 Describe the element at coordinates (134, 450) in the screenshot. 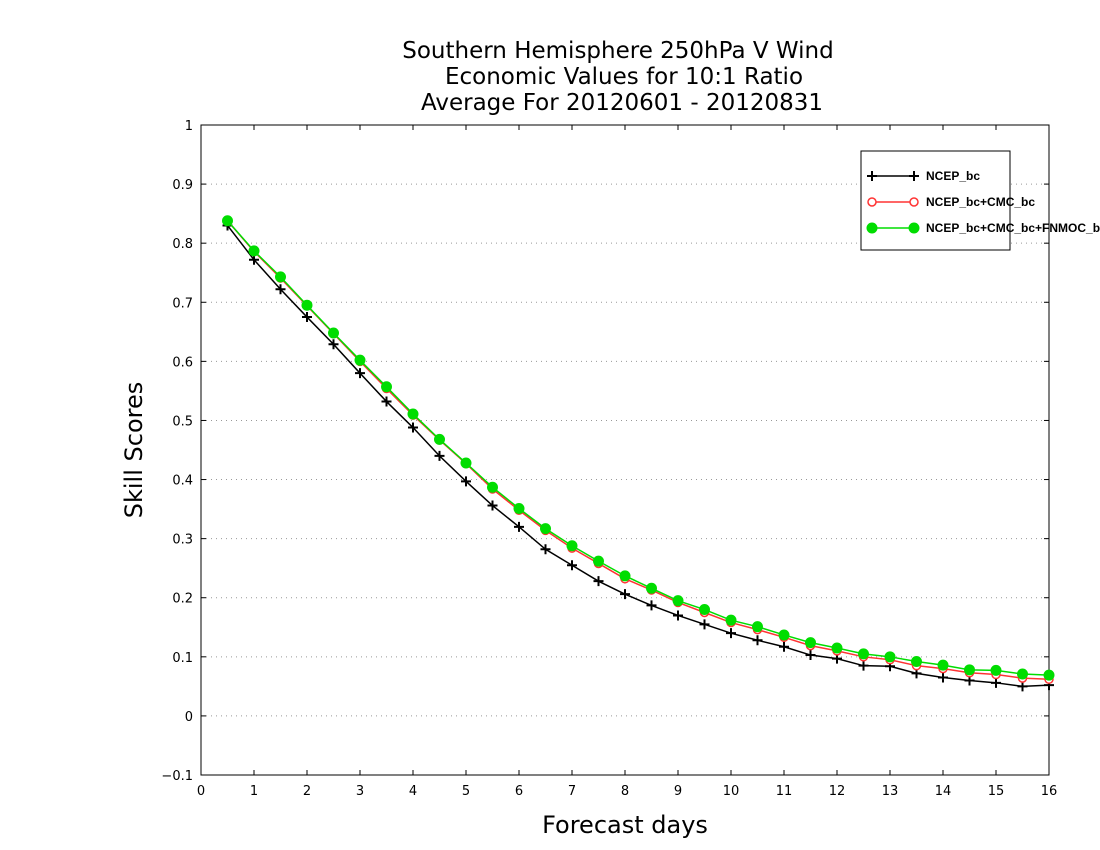

I see `y-axis-label: Skill Scores` at that location.